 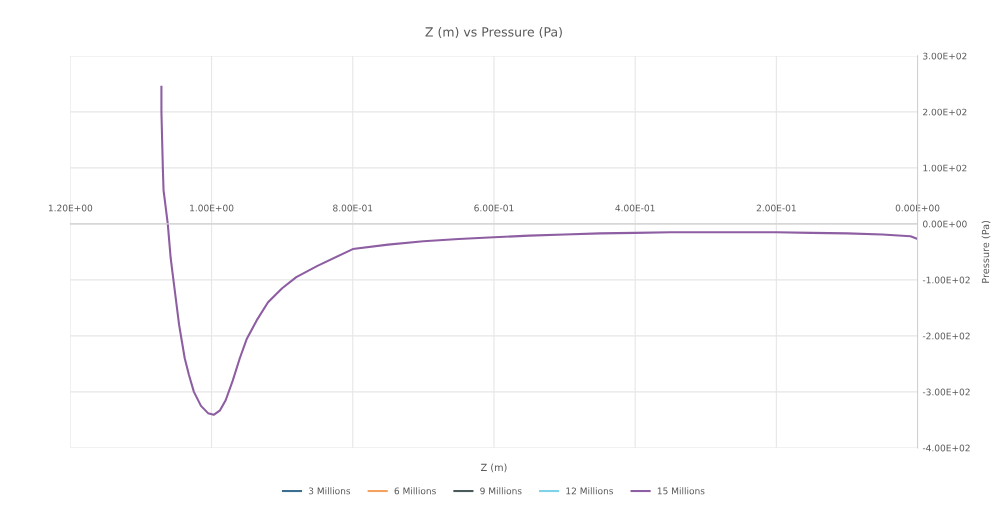 What do you see at coordinates (946, 280) in the screenshot?
I see `y-tick-label: -1.00E+02` at bounding box center [946, 280].